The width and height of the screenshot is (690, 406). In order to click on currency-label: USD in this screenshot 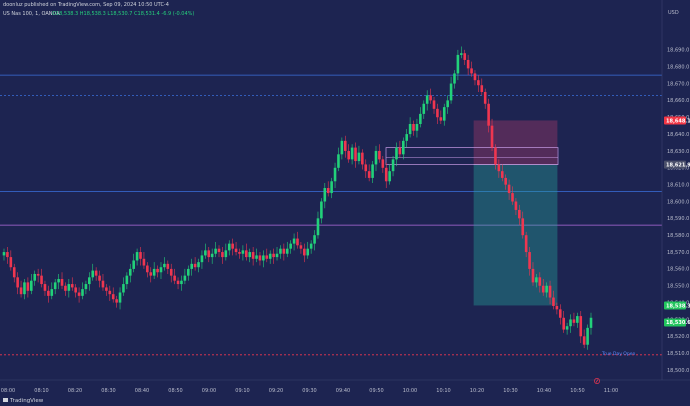, I will do `click(673, 13)`.